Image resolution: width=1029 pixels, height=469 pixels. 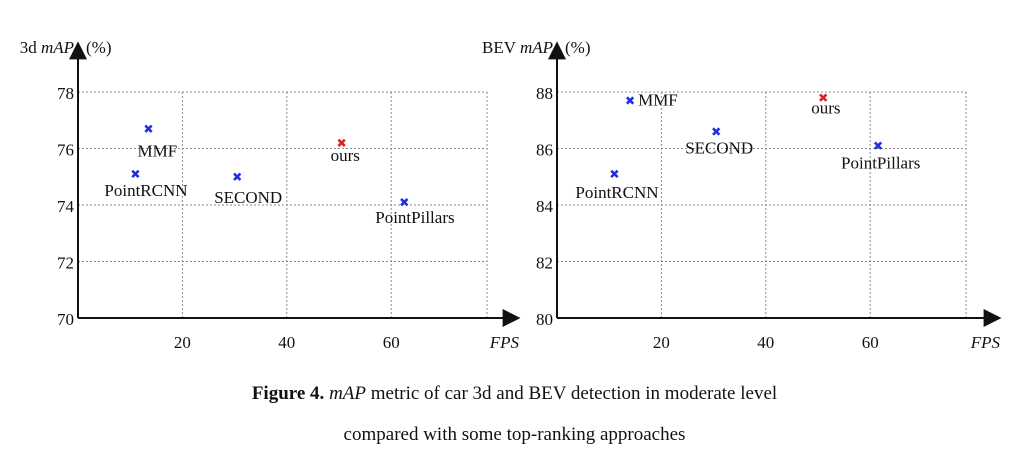 I want to click on y-axis-label: 3d mAP, so click(x=47, y=47).